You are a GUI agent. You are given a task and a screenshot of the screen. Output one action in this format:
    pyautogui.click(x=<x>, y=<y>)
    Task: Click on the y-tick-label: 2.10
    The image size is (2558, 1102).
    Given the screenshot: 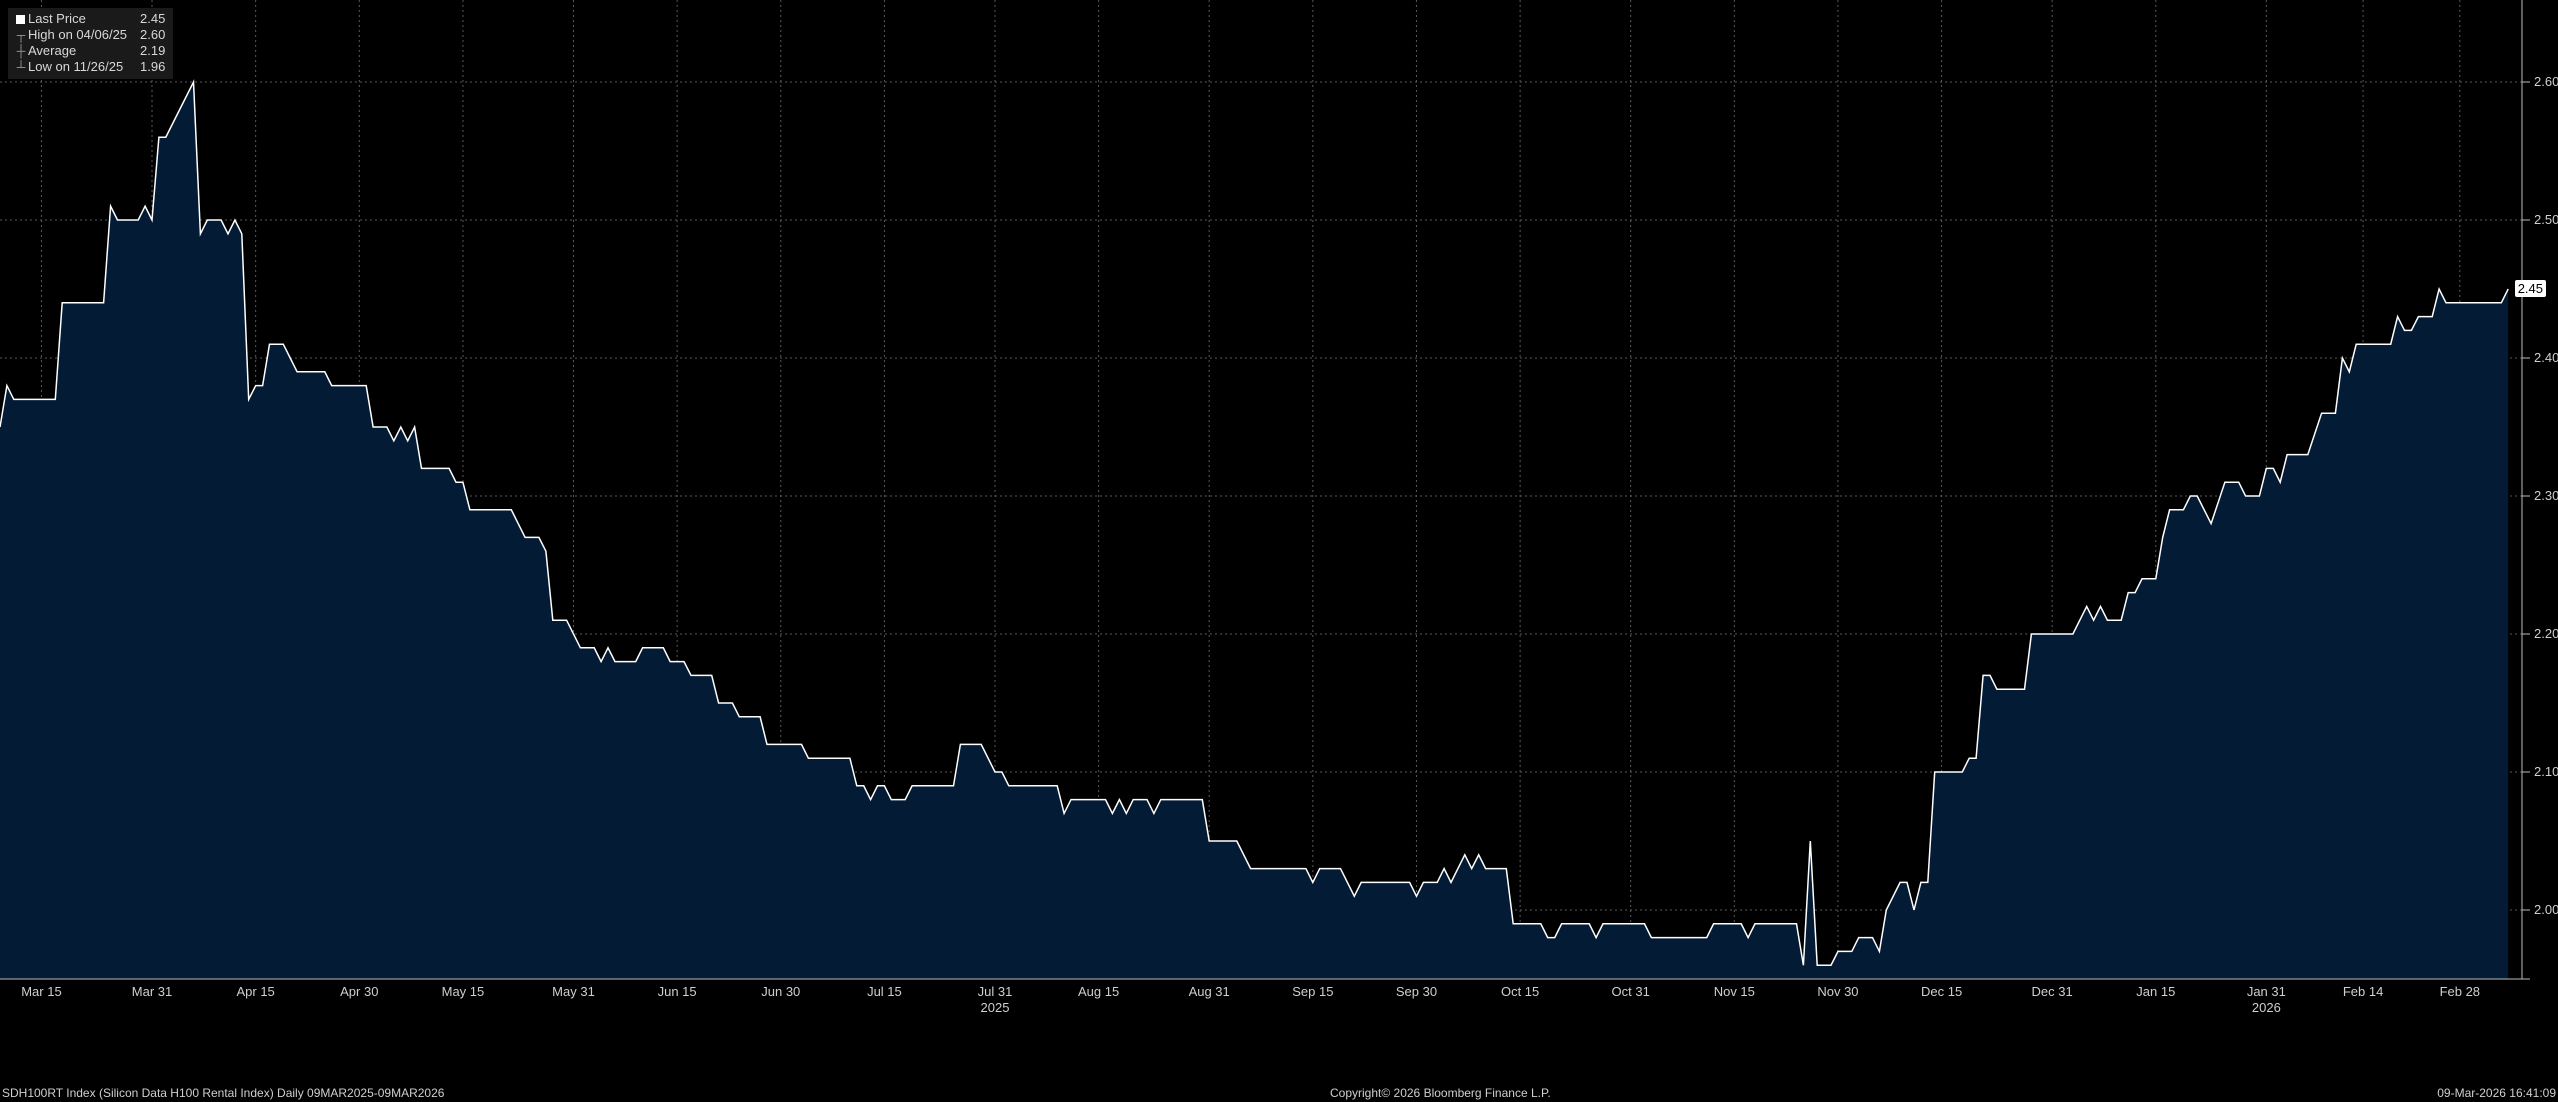 What is the action you would take?
    pyautogui.click(x=2546, y=771)
    